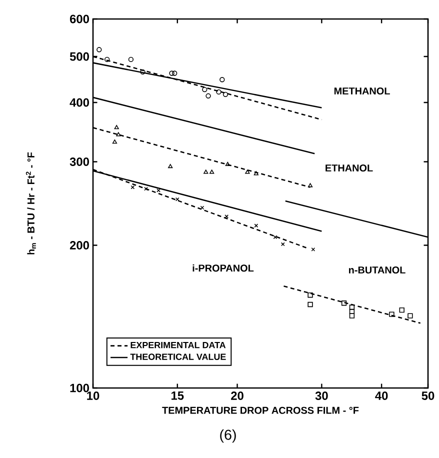  Describe the element at coordinates (93, 396) in the screenshot. I see `x-tick-label: 10` at that location.